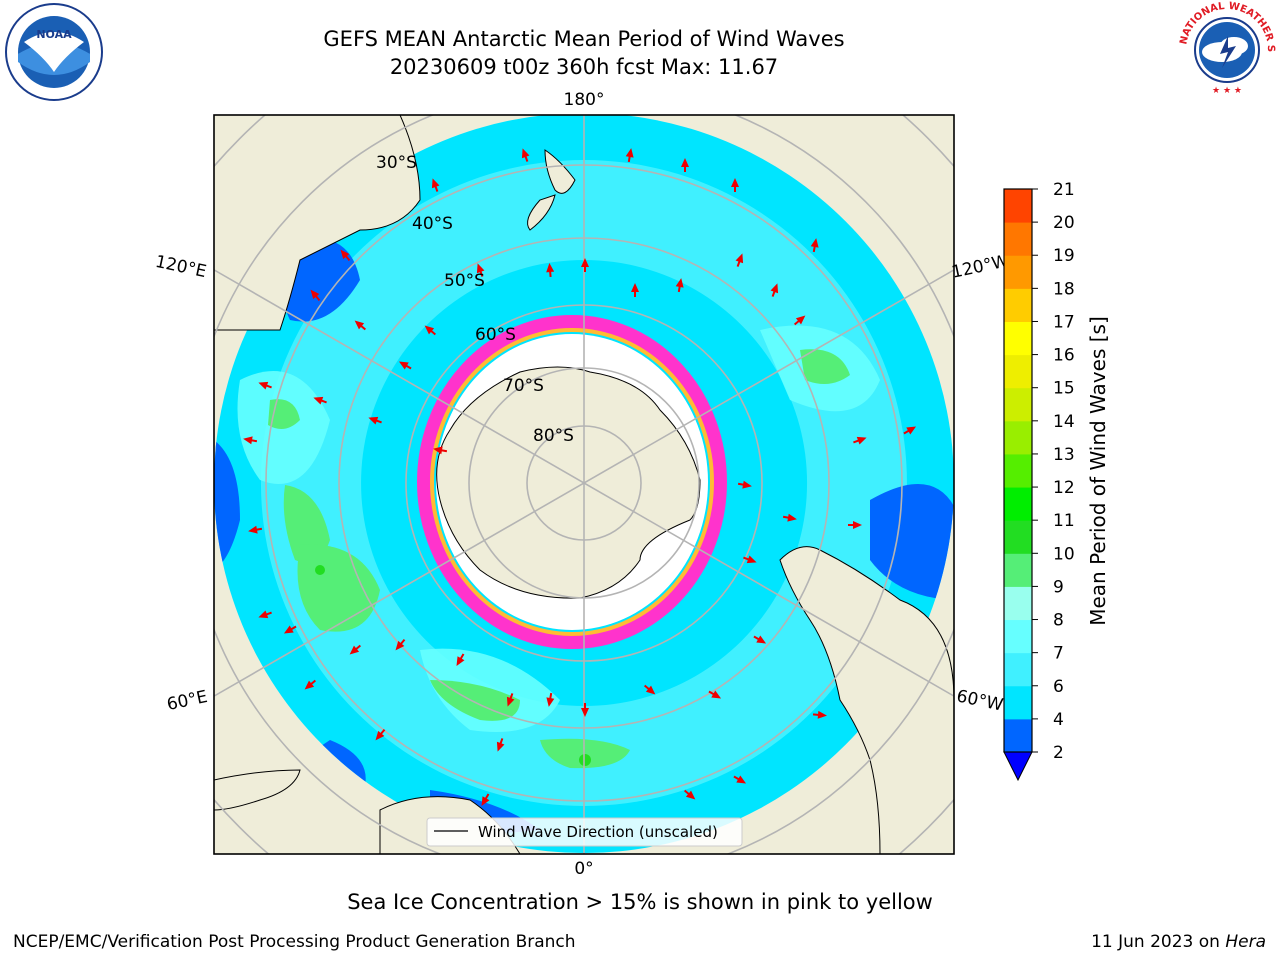  What do you see at coordinates (1018, 766) in the screenshot?
I see `colorbar-under-extension` at bounding box center [1018, 766].